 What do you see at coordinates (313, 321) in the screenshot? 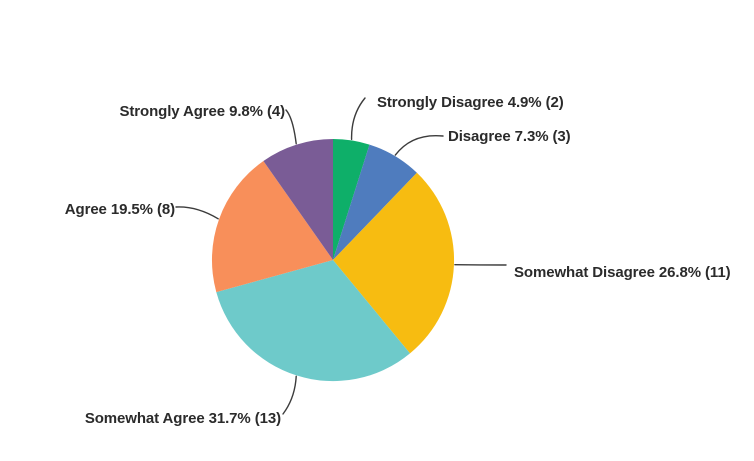
I see `pie-slice-somewhat-agree` at bounding box center [313, 321].